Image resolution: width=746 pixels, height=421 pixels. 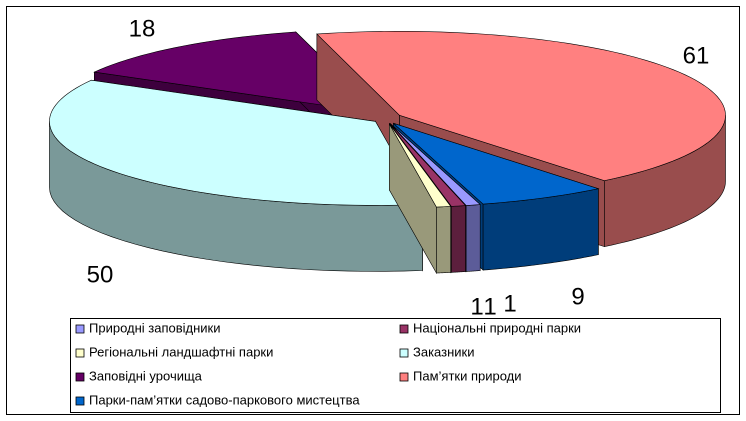 I want to click on legend-label: Заказники, so click(x=444, y=351).